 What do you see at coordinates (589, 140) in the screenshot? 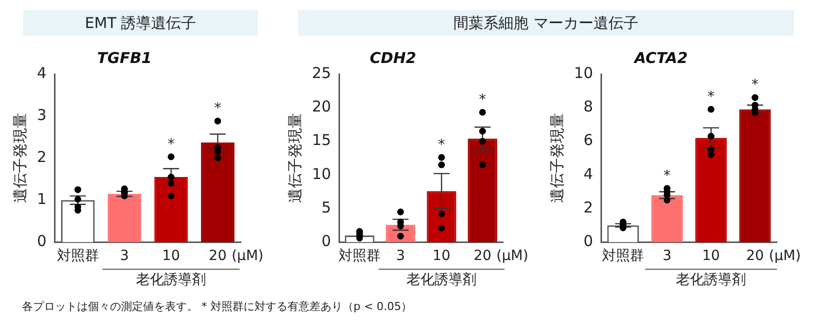
I see `y-tick-label: 6` at bounding box center [589, 140].